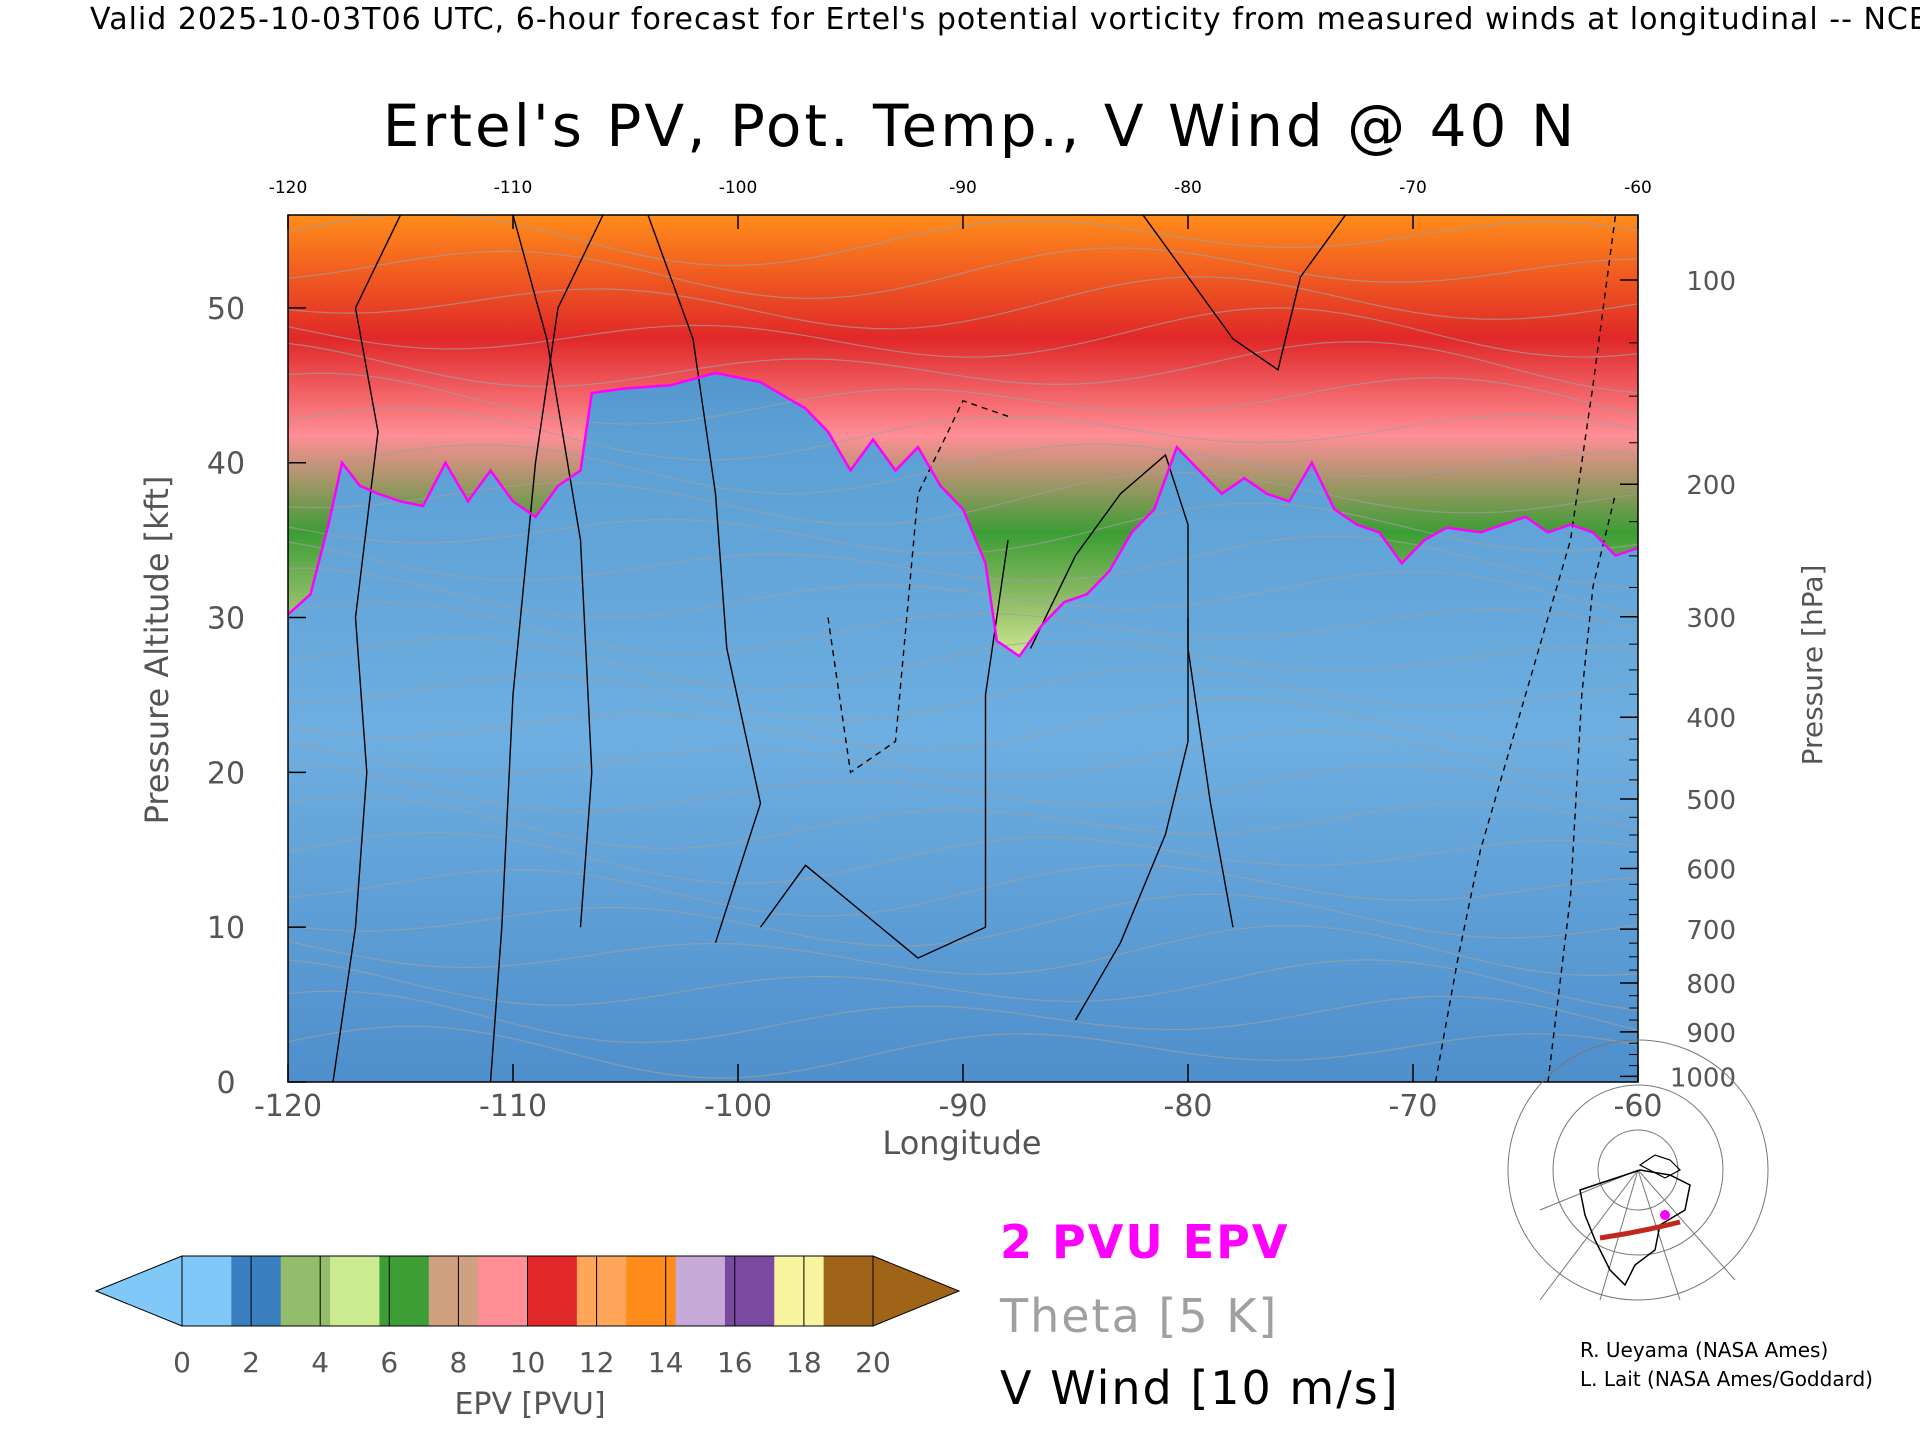 The width and height of the screenshot is (1920, 1440). What do you see at coordinates (1711, 801) in the screenshot?
I see `pressure-tick-label: 500` at bounding box center [1711, 801].